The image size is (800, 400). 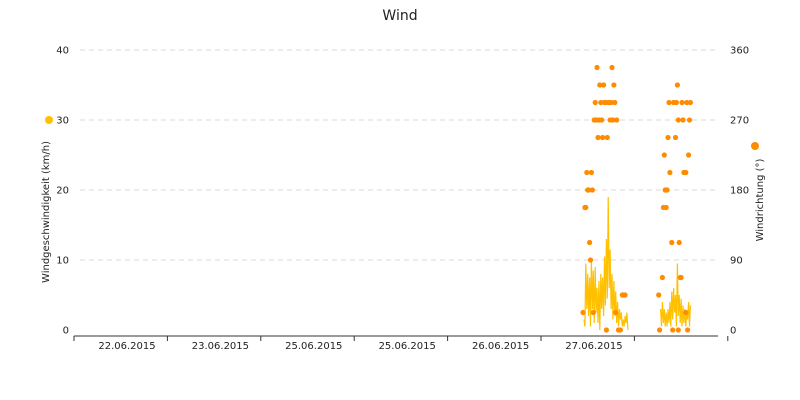 What do you see at coordinates (49, 120) in the screenshot?
I see `speed-legend-marker` at bounding box center [49, 120].